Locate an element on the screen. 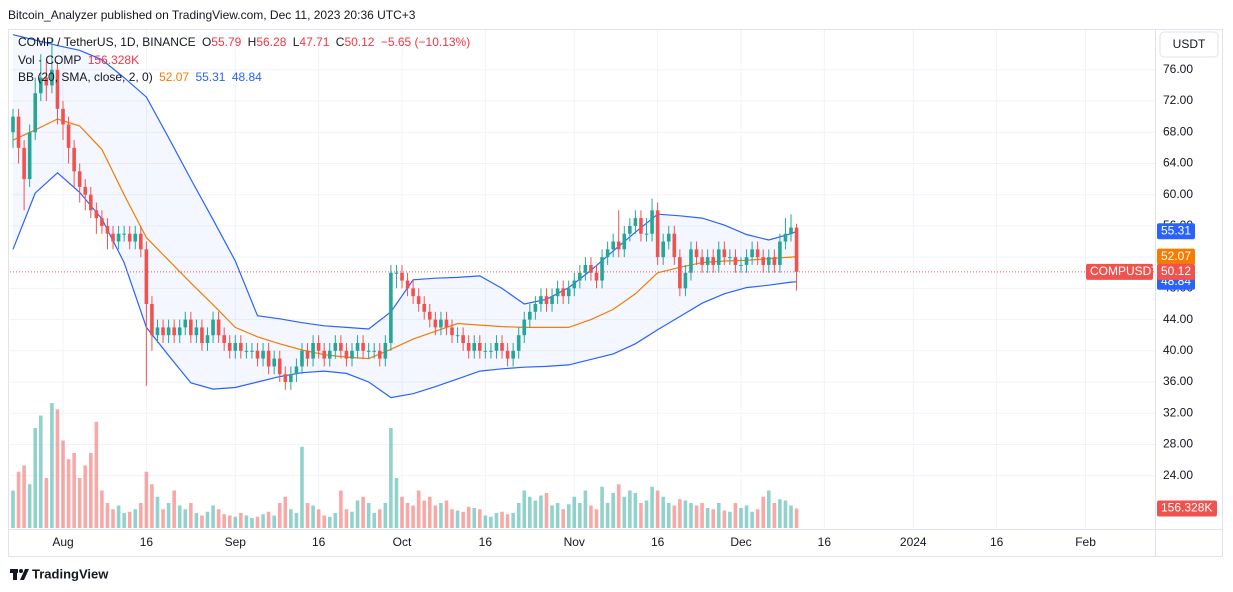  volume-tag-bg is located at coordinates (1187, 508).